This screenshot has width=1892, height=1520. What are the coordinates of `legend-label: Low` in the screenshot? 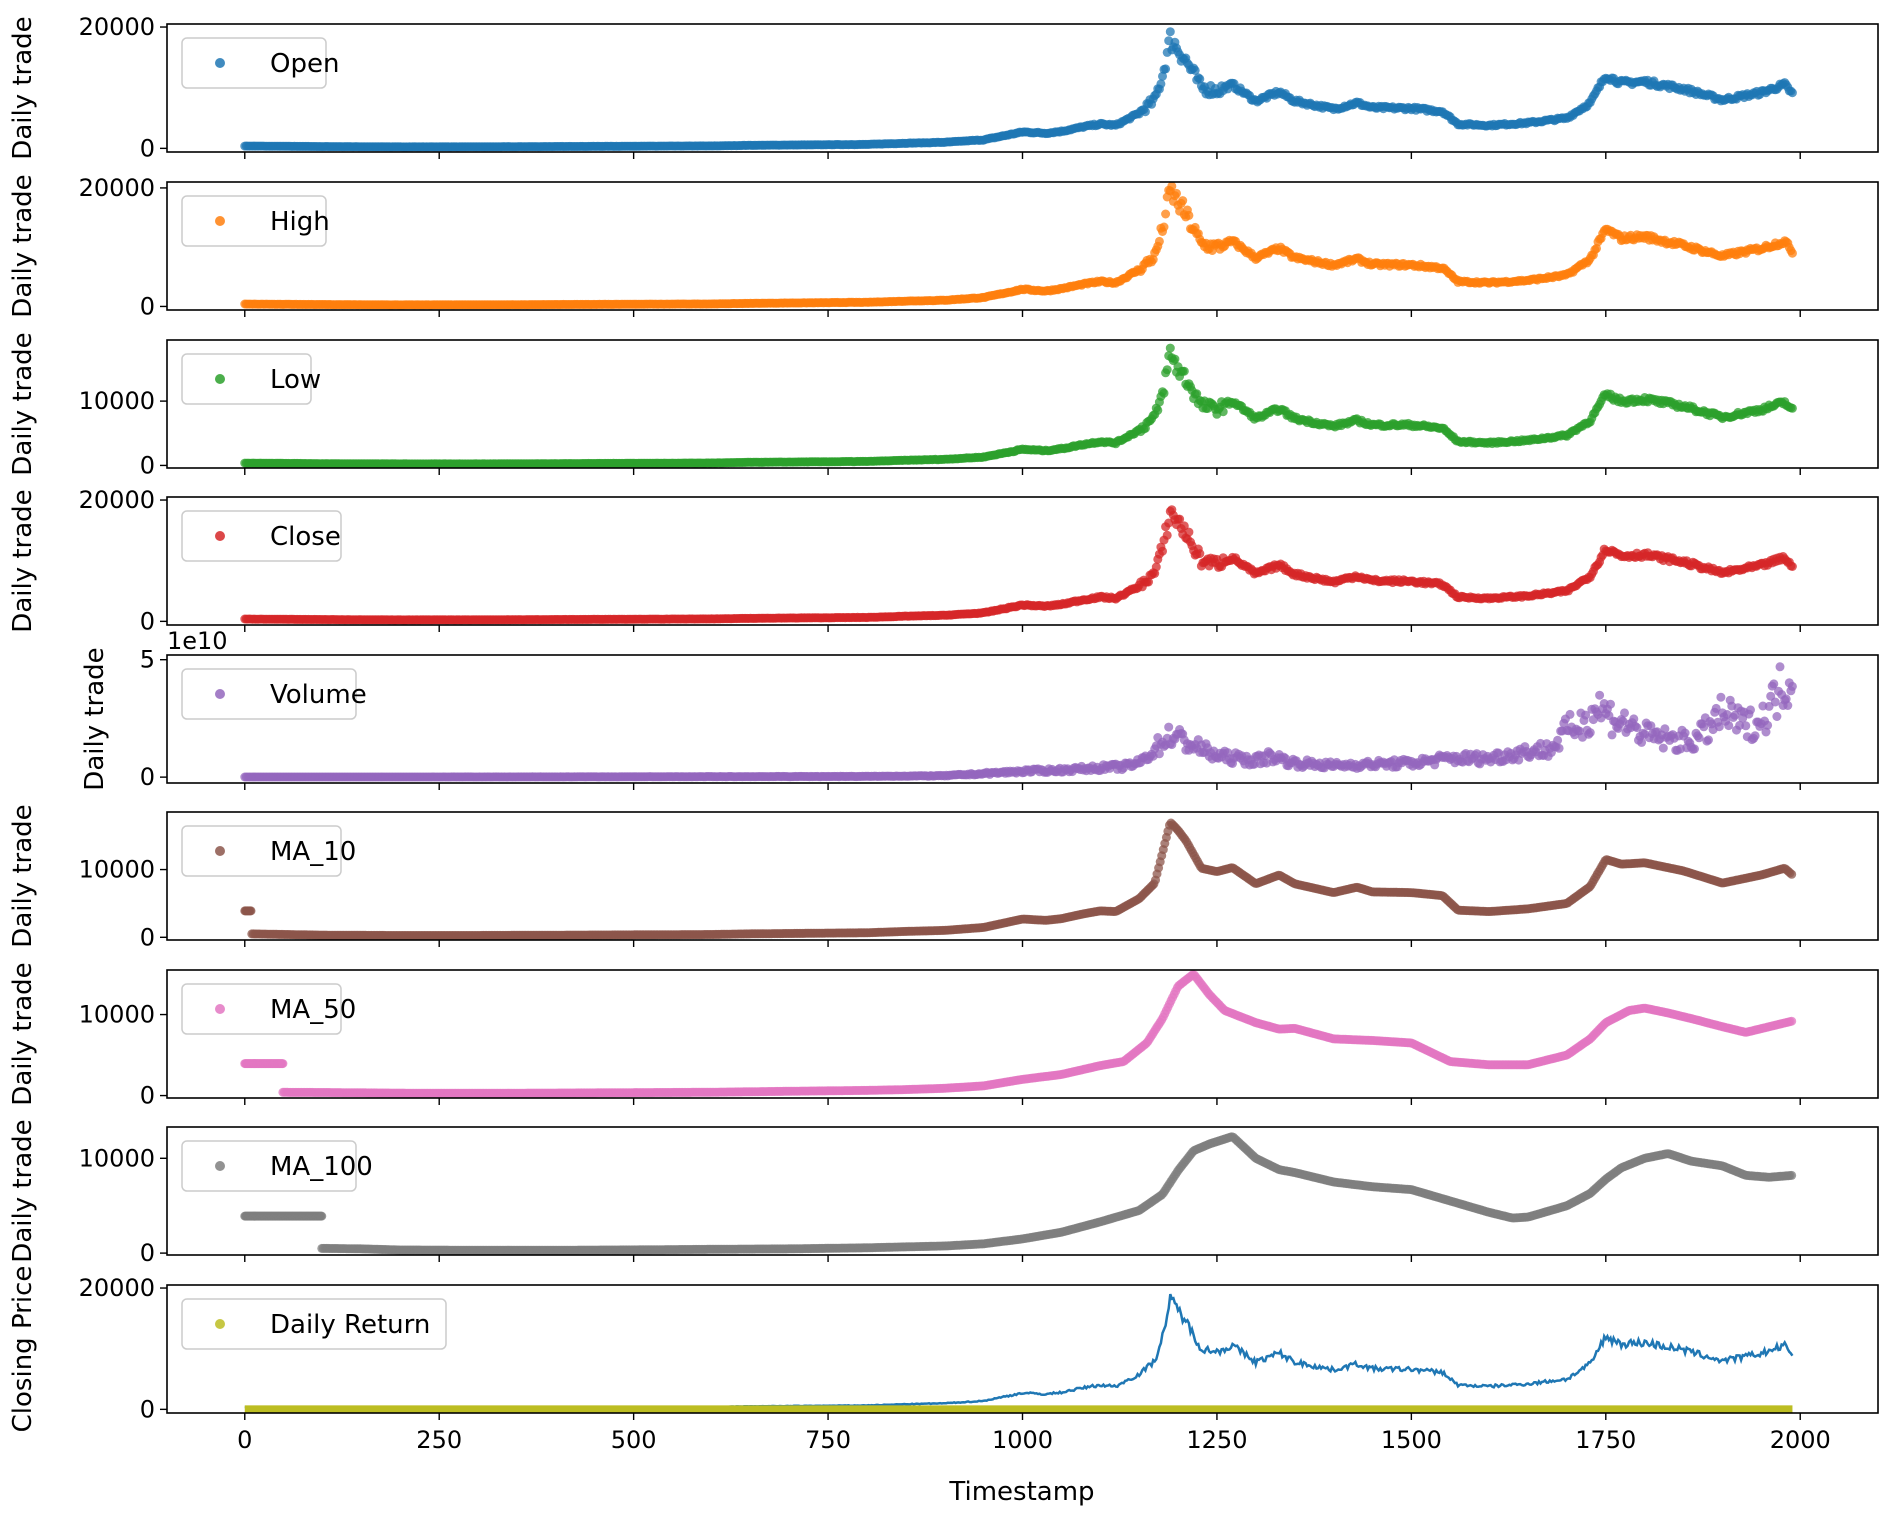 It's located at (295, 380).